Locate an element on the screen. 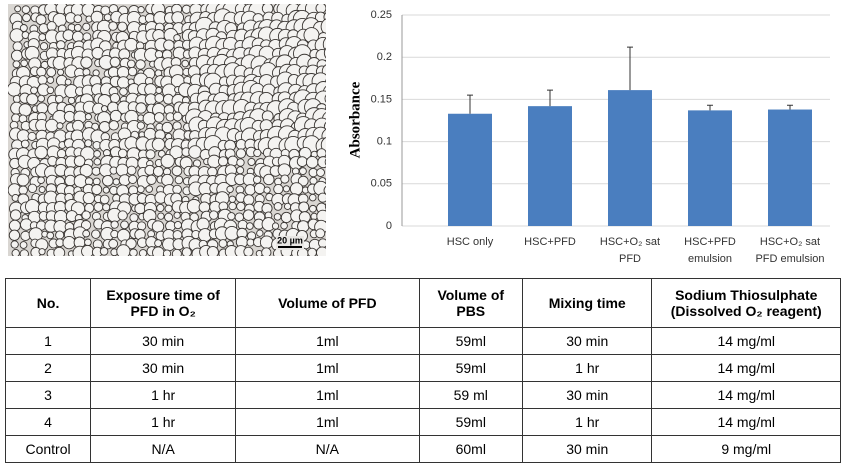  table-cell: 9 mg/ml is located at coordinates (746, 449).